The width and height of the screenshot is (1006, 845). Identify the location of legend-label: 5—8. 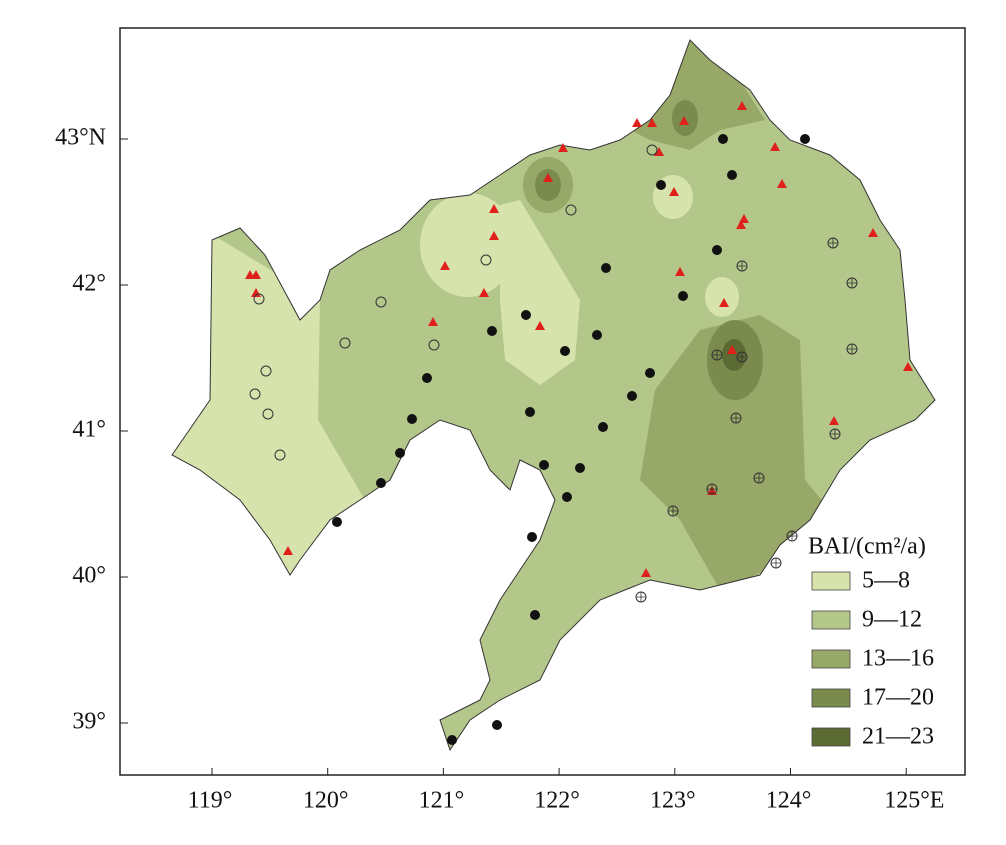
(886, 581).